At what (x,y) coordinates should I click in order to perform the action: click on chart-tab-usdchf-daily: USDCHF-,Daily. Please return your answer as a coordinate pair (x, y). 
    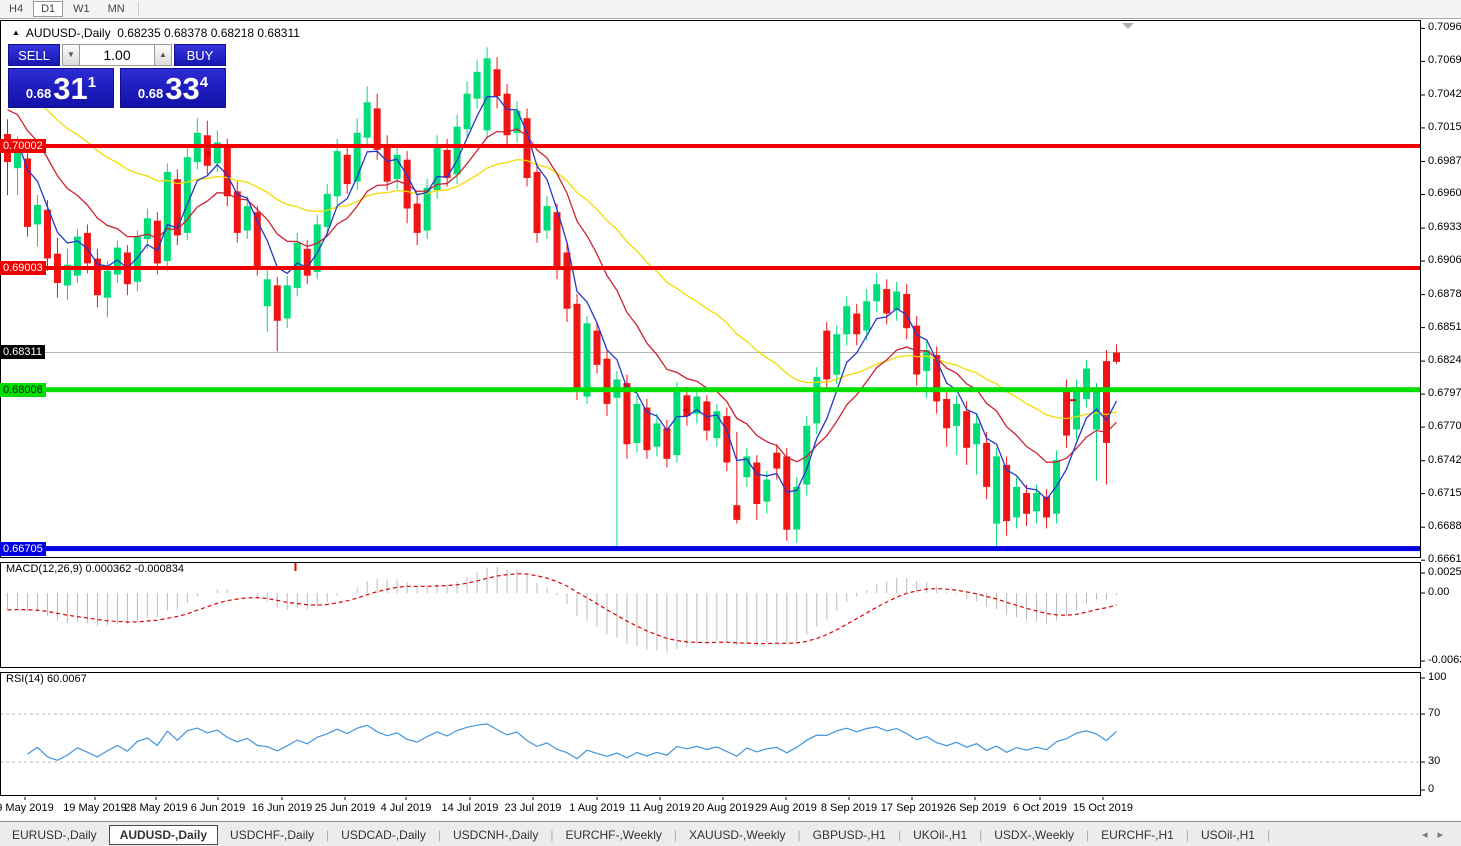
    Looking at the image, I should click on (272, 834).